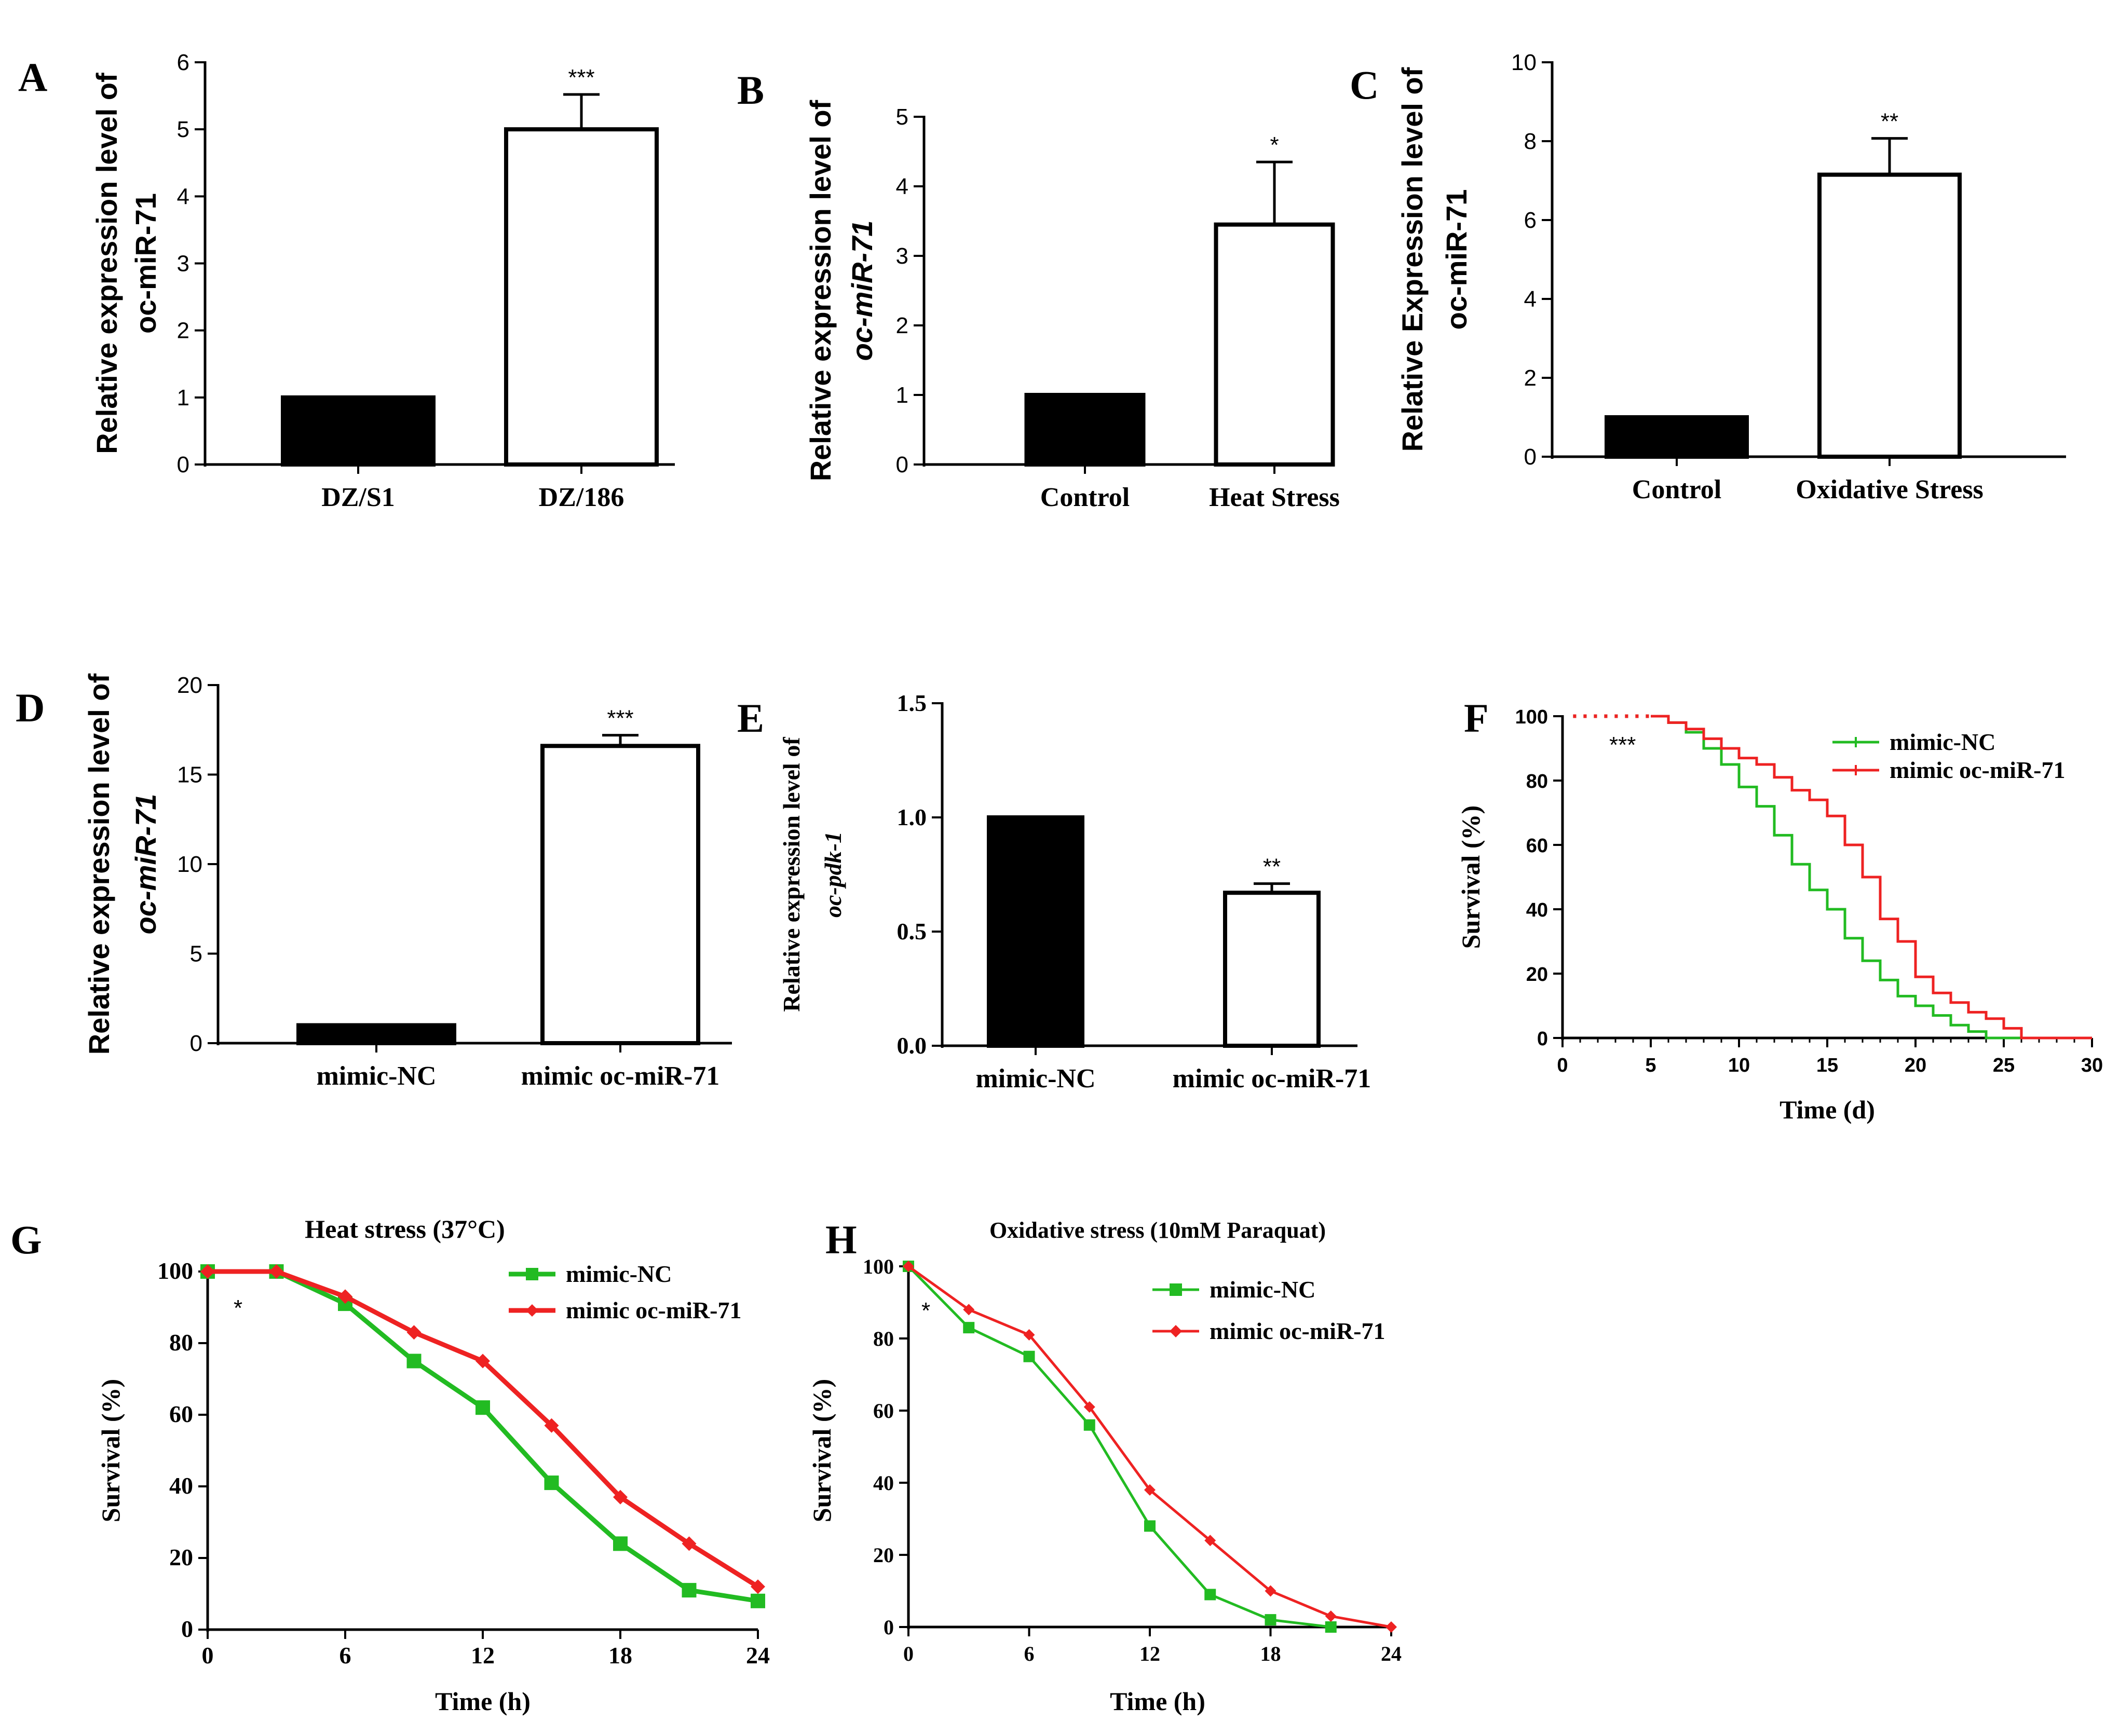 This screenshot has height=1736, width=2119. What do you see at coordinates (183, 264) in the screenshot?
I see `y-tick-label: 3` at bounding box center [183, 264].